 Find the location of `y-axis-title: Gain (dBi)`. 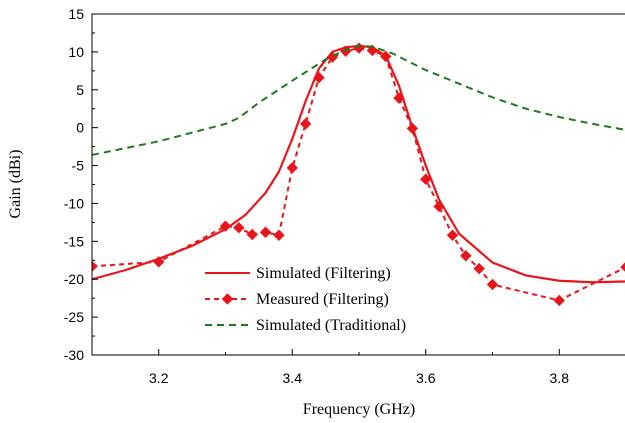

y-axis-title: Gain (dBi) is located at coordinates (15, 184).